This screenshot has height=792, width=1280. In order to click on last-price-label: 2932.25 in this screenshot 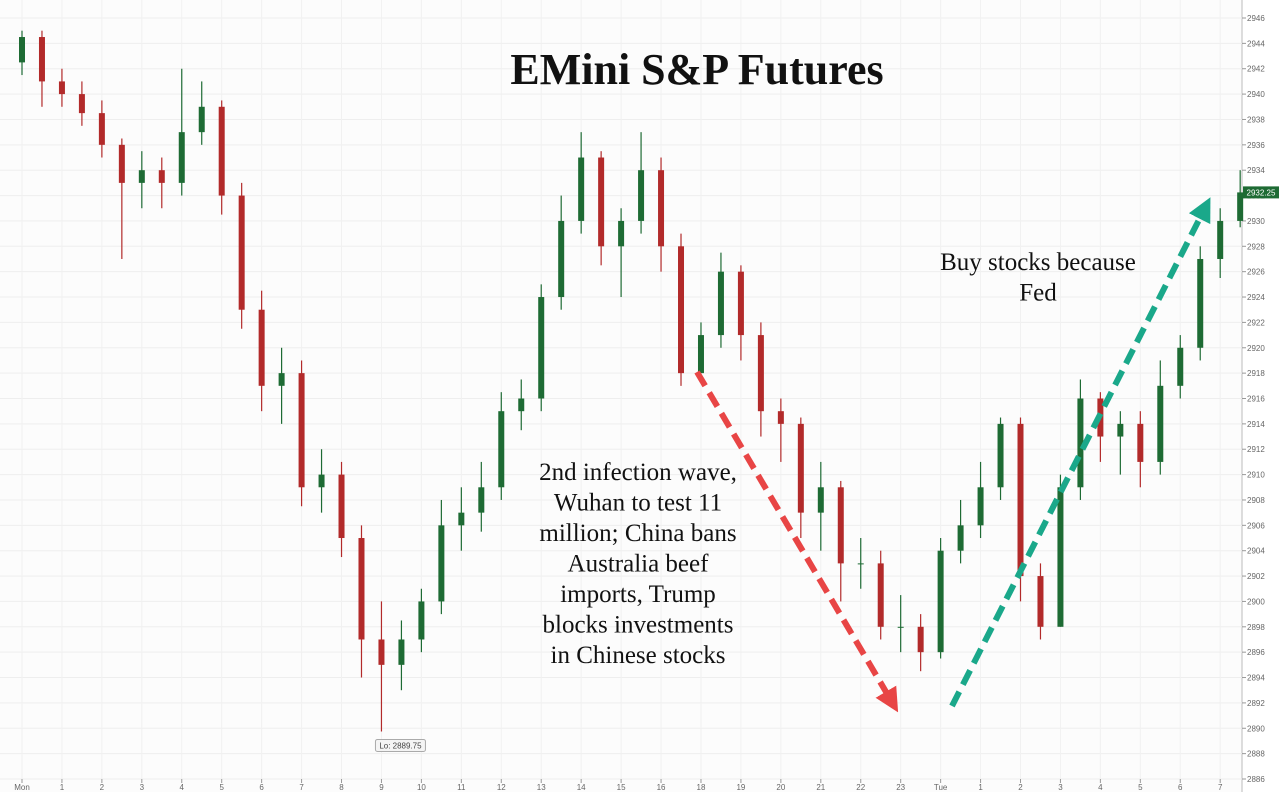, I will do `click(1261, 192)`.